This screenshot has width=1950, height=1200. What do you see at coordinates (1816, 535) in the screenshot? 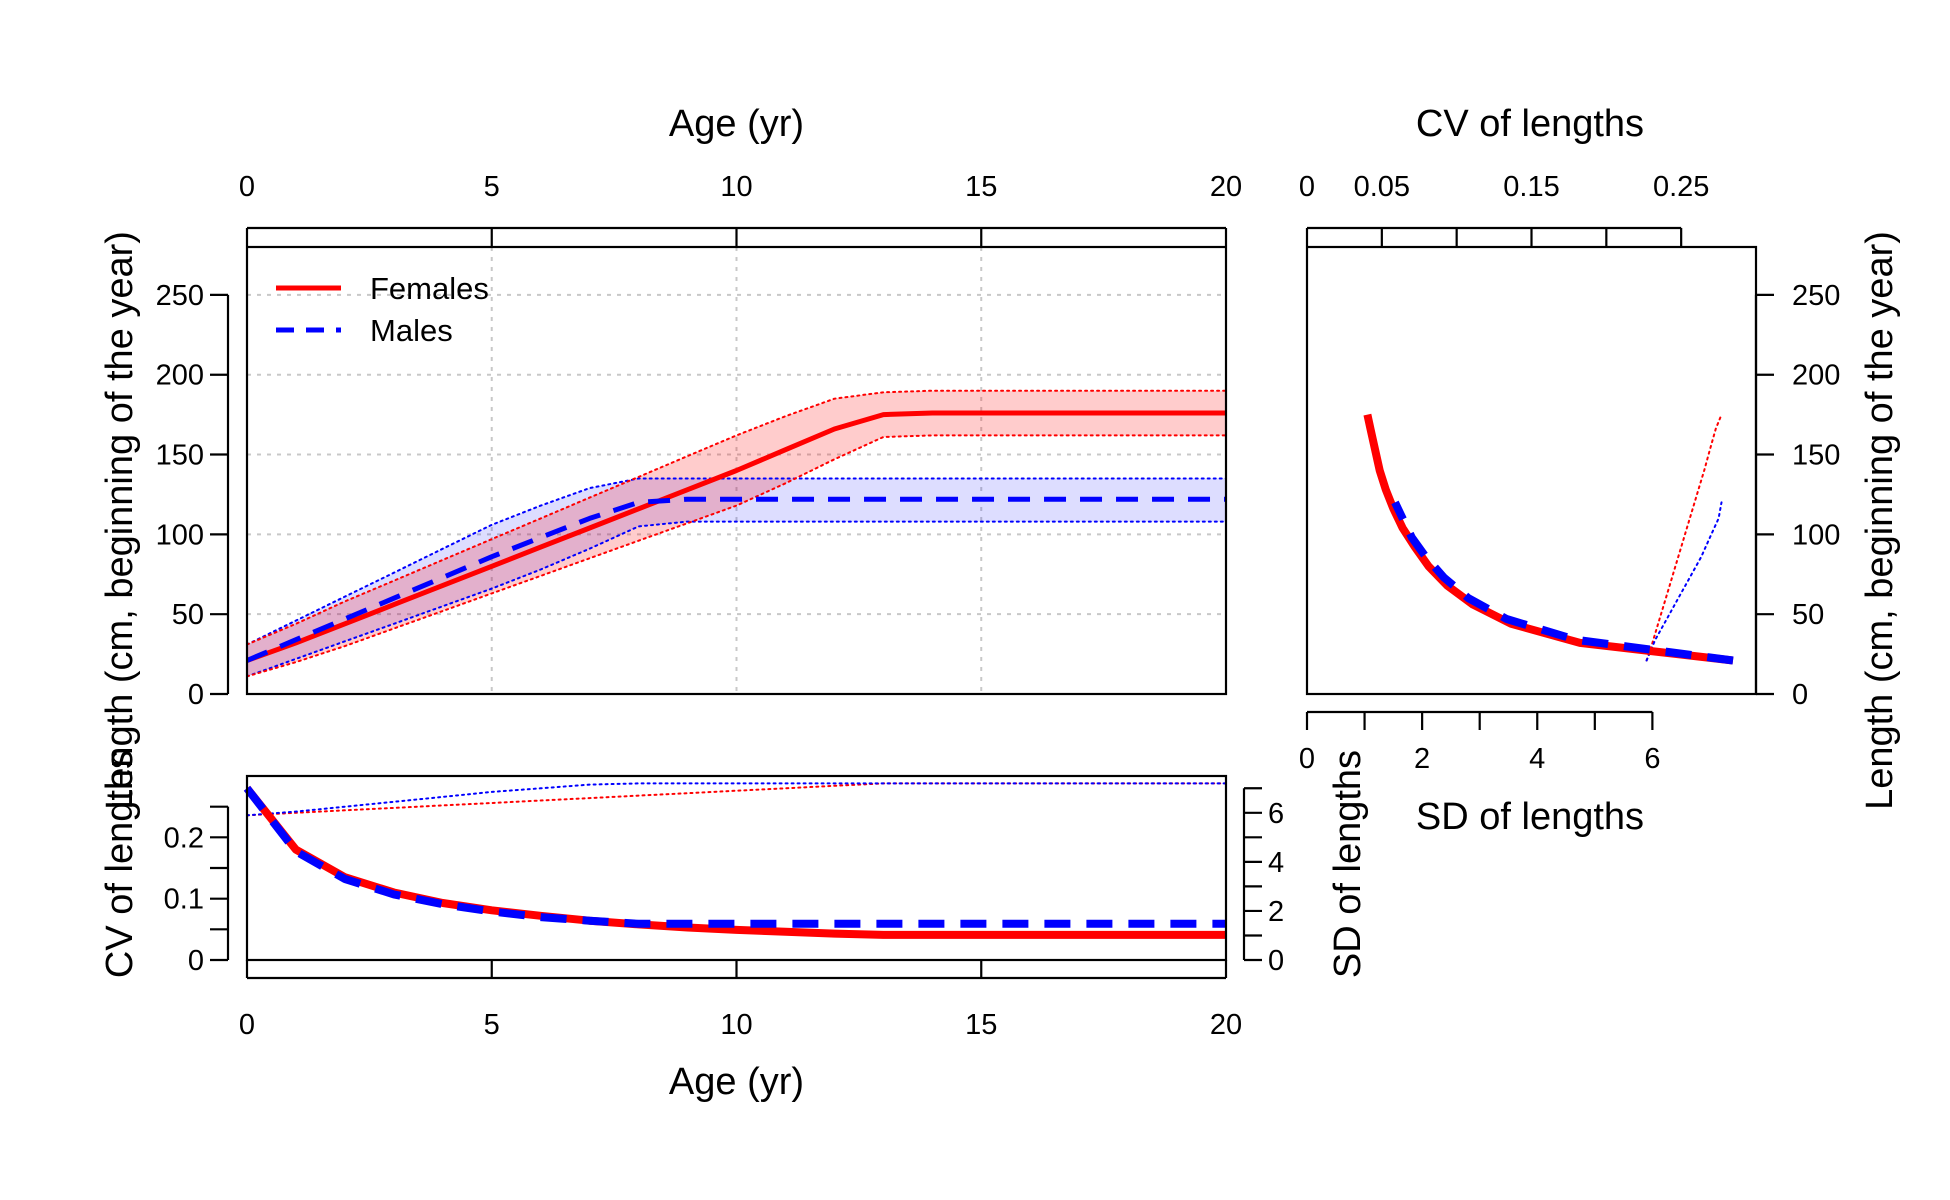
I see `length-right-tick-label-100: 100` at bounding box center [1816, 535].